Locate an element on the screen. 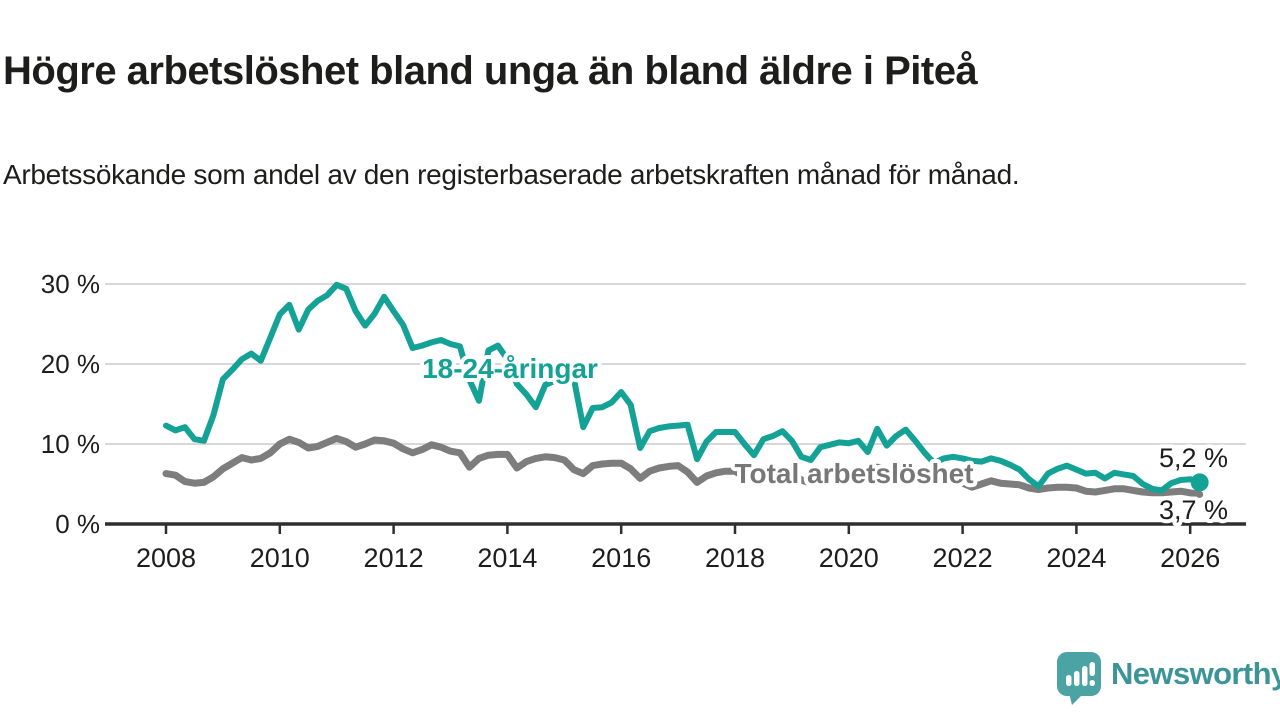 The image size is (1280, 720). series-label-total: Total arbetslöshet is located at coordinates (853, 473).